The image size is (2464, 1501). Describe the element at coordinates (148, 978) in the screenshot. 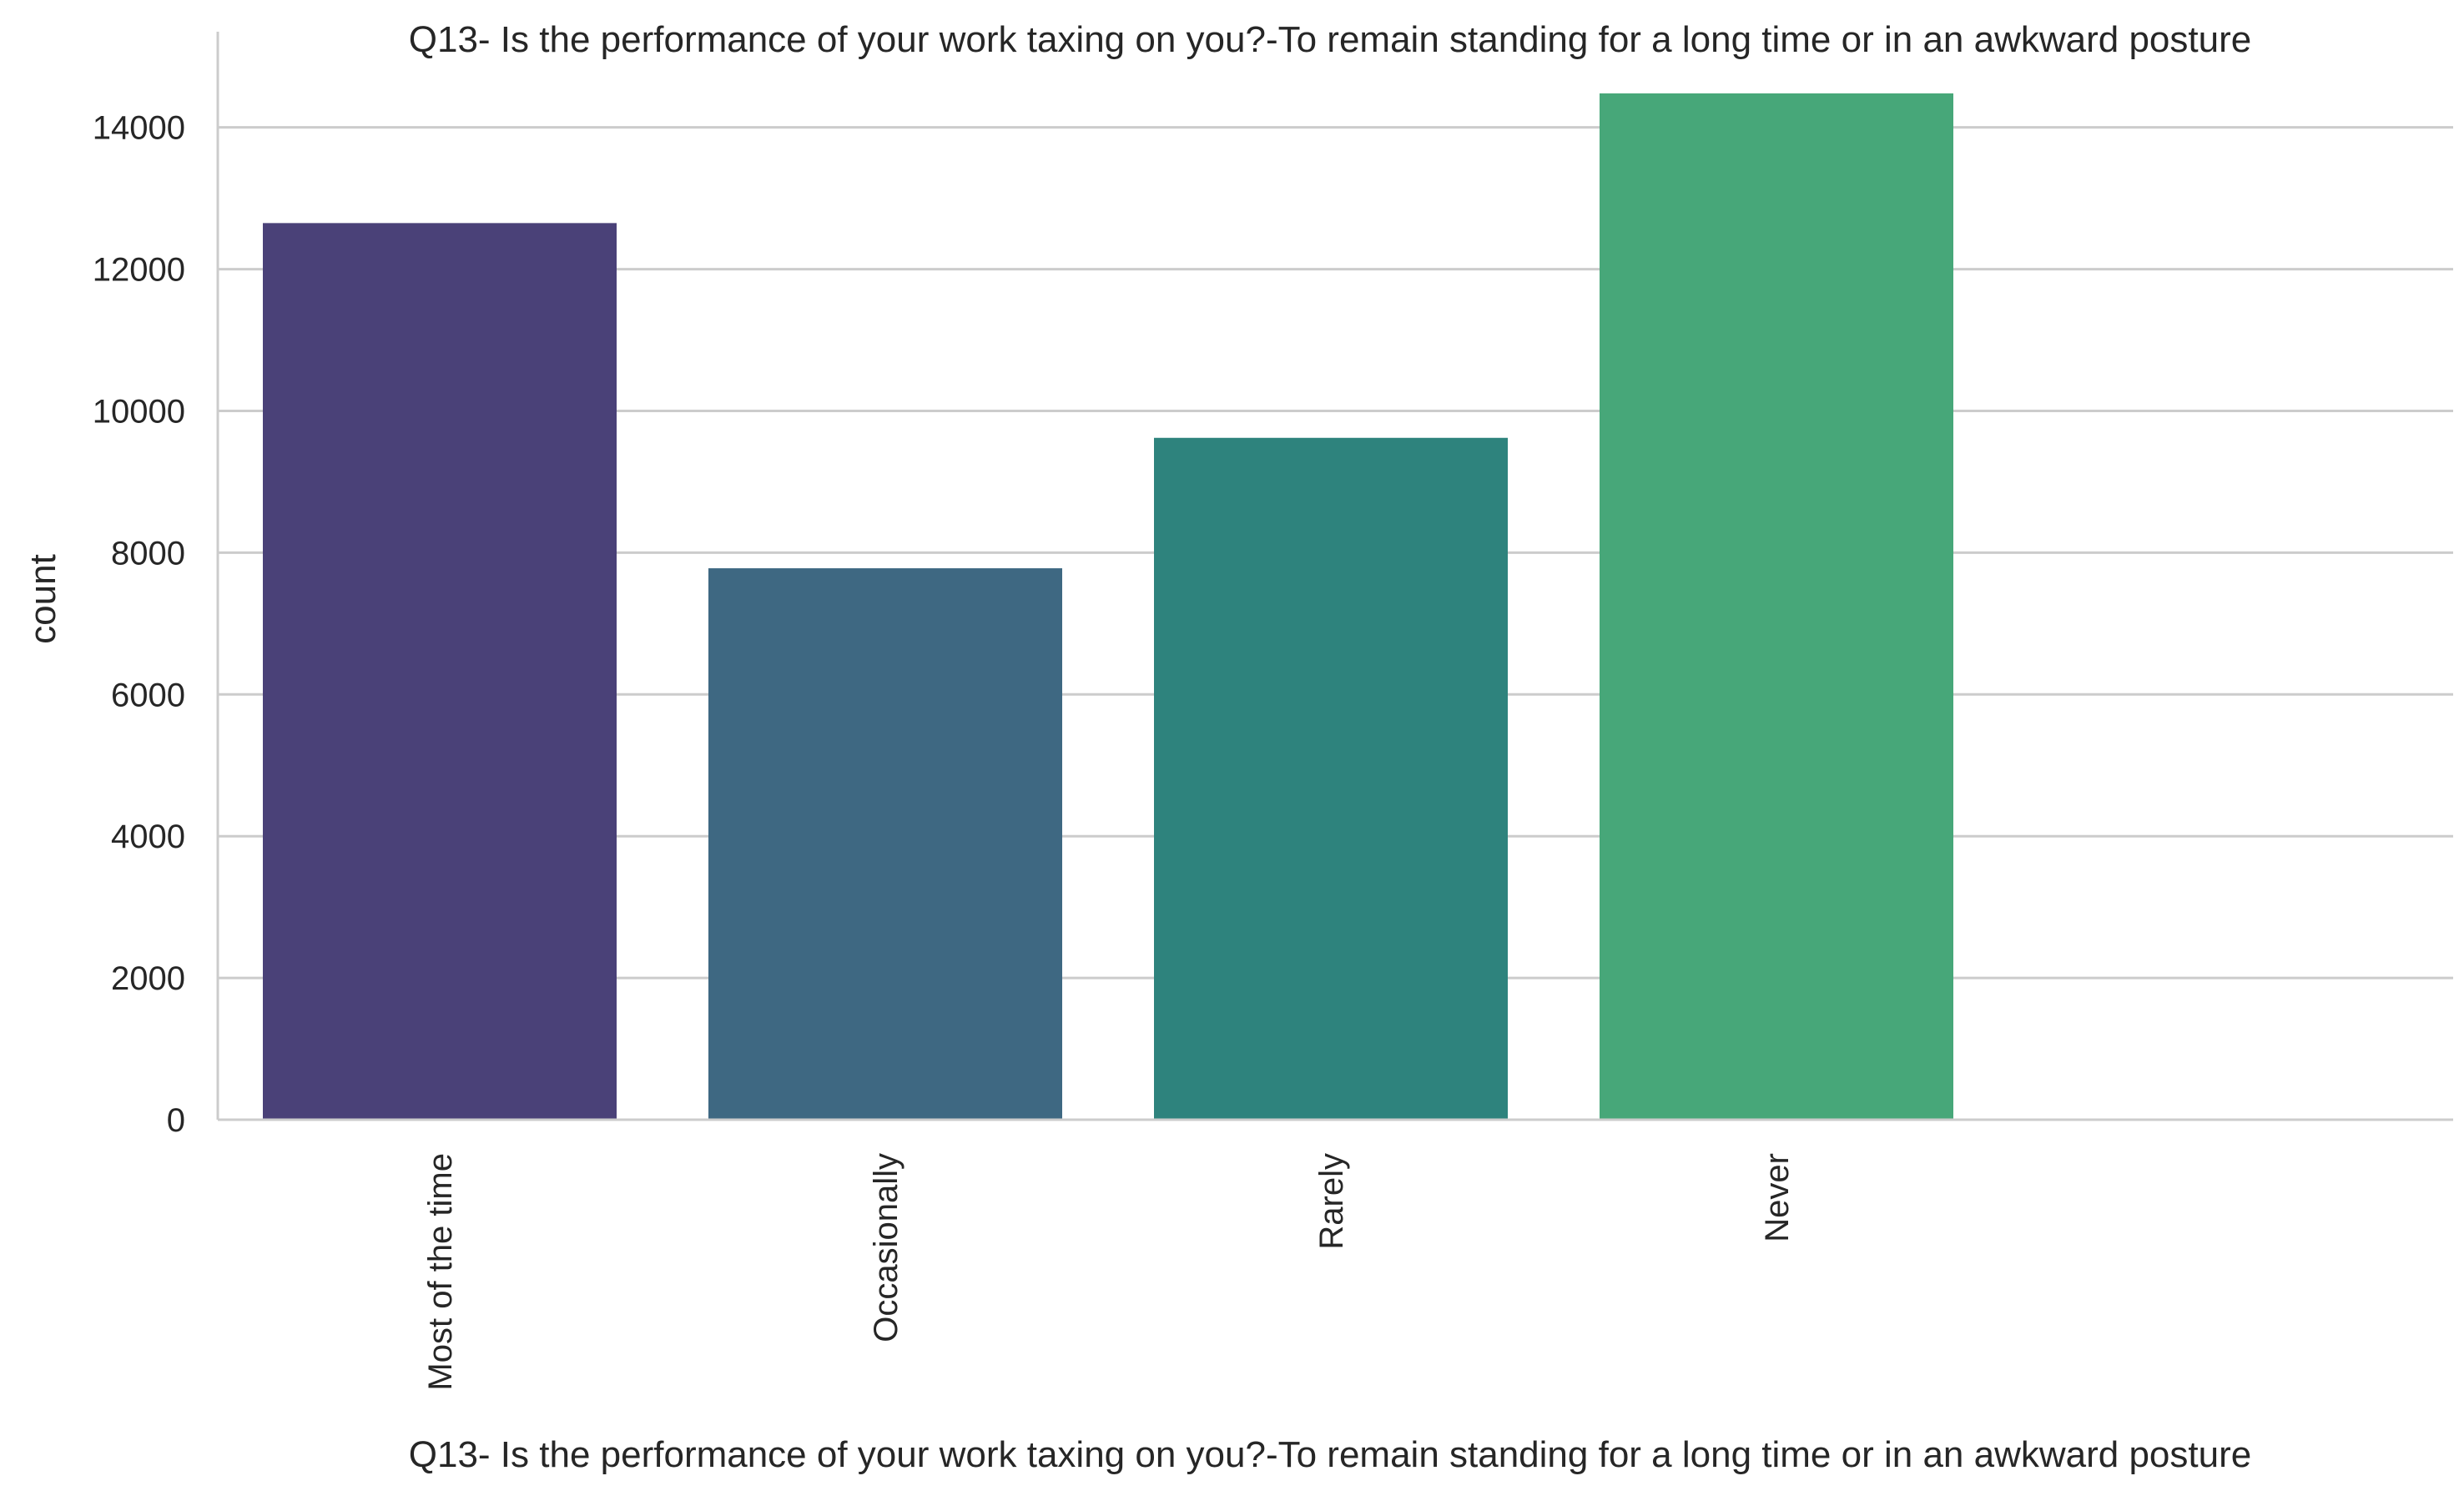

I see `y-tick-label: 2000` at that location.